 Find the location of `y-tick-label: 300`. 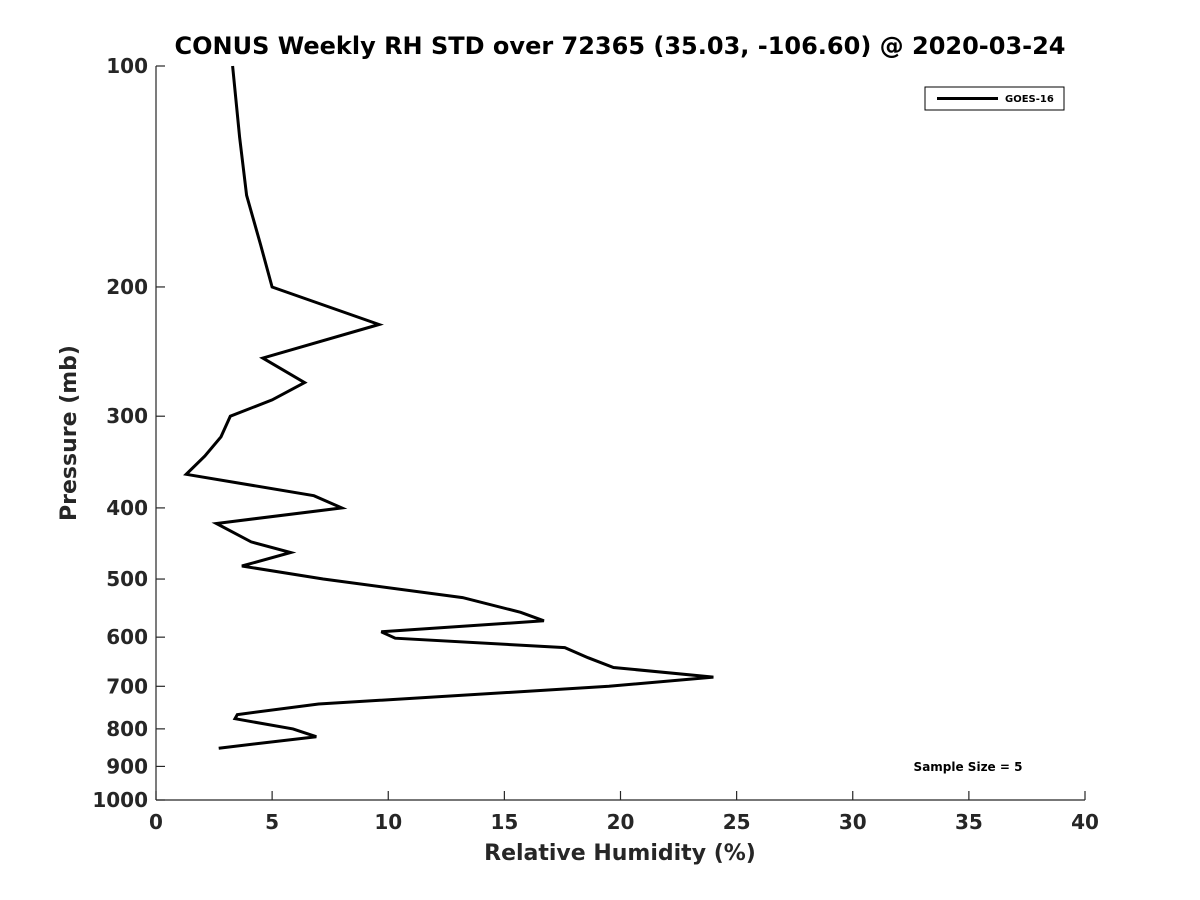

y-tick-label: 300 is located at coordinates (127, 416).